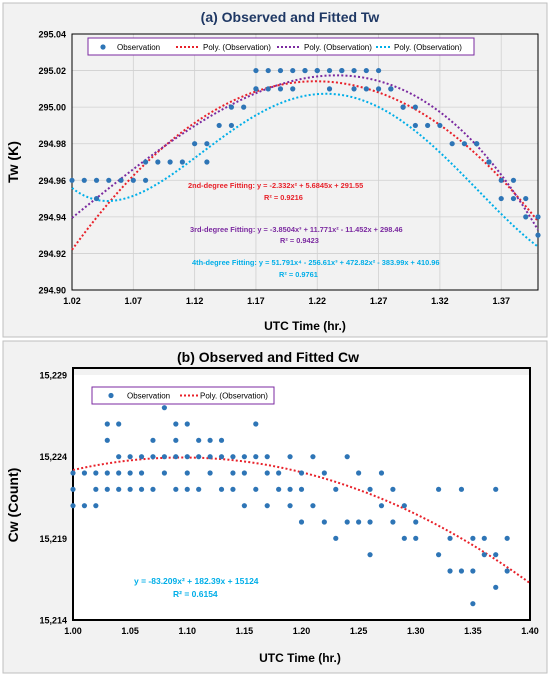  What do you see at coordinates (53, 376) in the screenshot?
I see `y-tick-label: 15,229` at bounding box center [53, 376].